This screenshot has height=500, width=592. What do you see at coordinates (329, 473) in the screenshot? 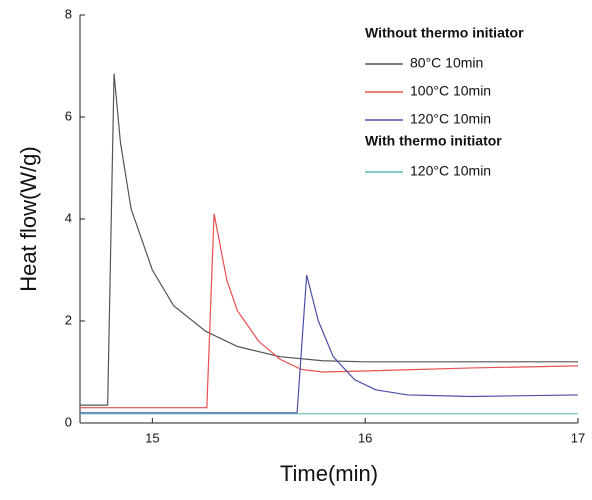
I see `x-axis-label: Time(min)` at bounding box center [329, 473].